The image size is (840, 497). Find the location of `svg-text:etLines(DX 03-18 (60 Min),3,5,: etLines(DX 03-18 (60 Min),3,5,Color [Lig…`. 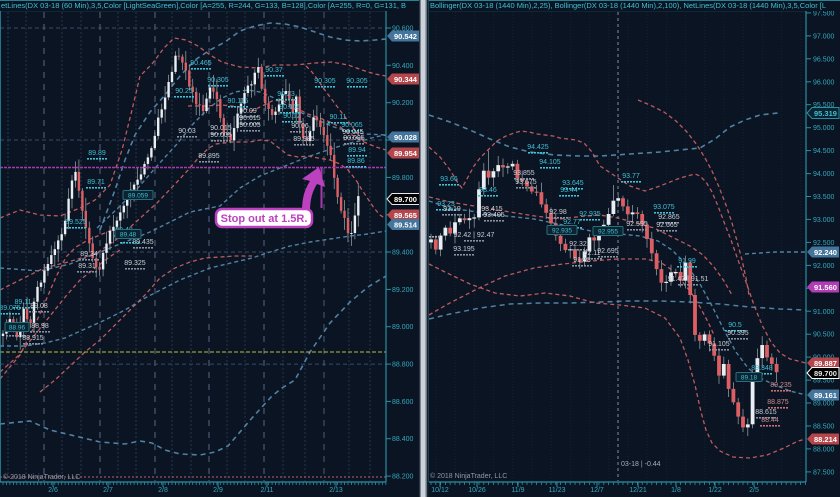

svg-text:etLines(DX 03-18 (60 Min),3,5,: etLines(DX 03-18 (60 Min),3,5,Color [Lig… is located at coordinates (203, 5).